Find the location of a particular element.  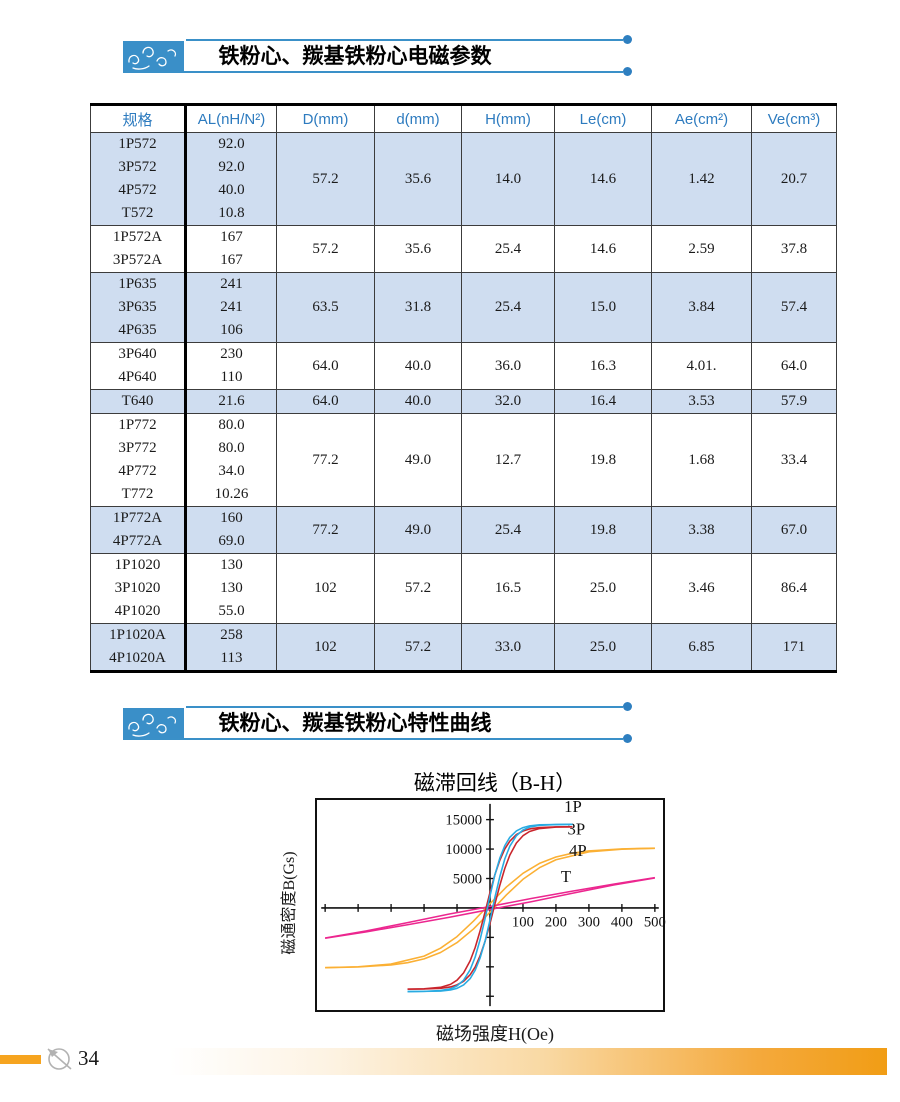

table-row: 3P572A 167 is located at coordinates (464, 261).